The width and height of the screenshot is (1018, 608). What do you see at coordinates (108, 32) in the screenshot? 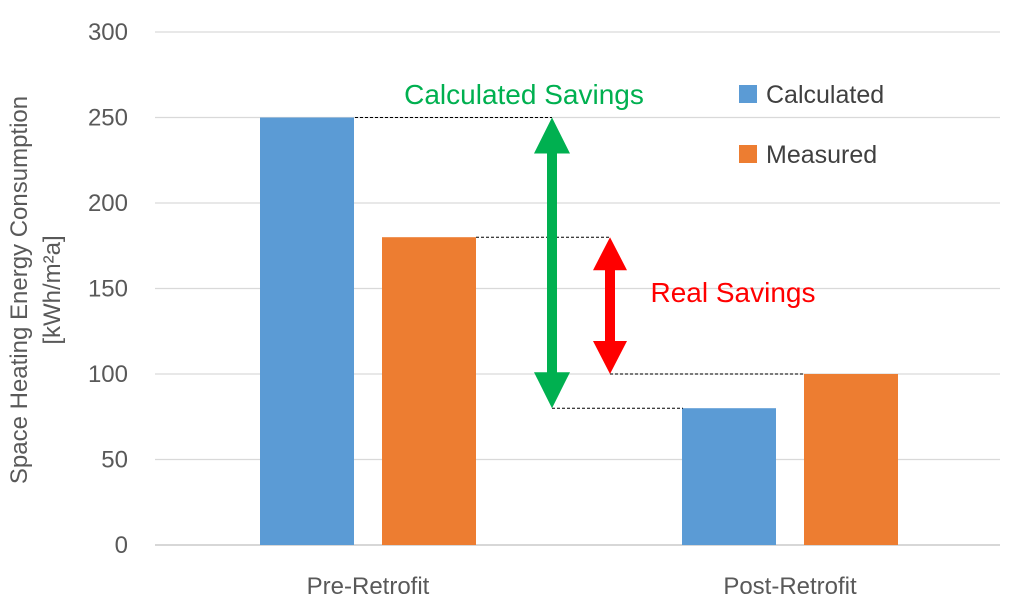
I see `y-tick-label-300: 300` at bounding box center [108, 32].